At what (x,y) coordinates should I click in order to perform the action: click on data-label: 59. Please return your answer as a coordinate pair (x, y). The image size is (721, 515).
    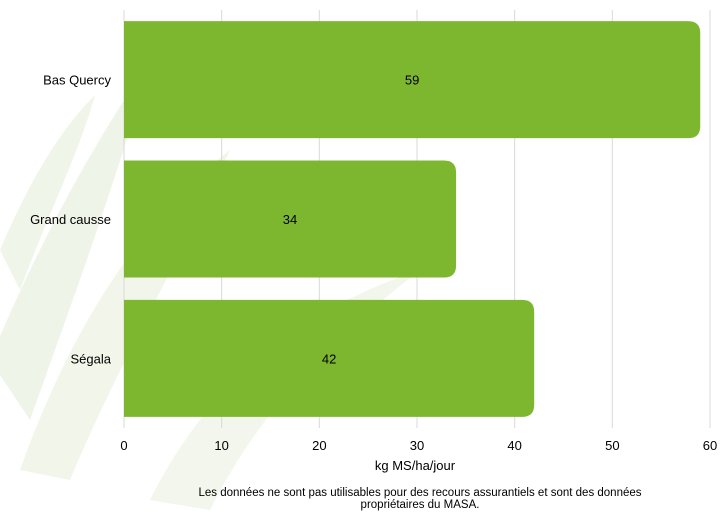
    Looking at the image, I should click on (412, 80).